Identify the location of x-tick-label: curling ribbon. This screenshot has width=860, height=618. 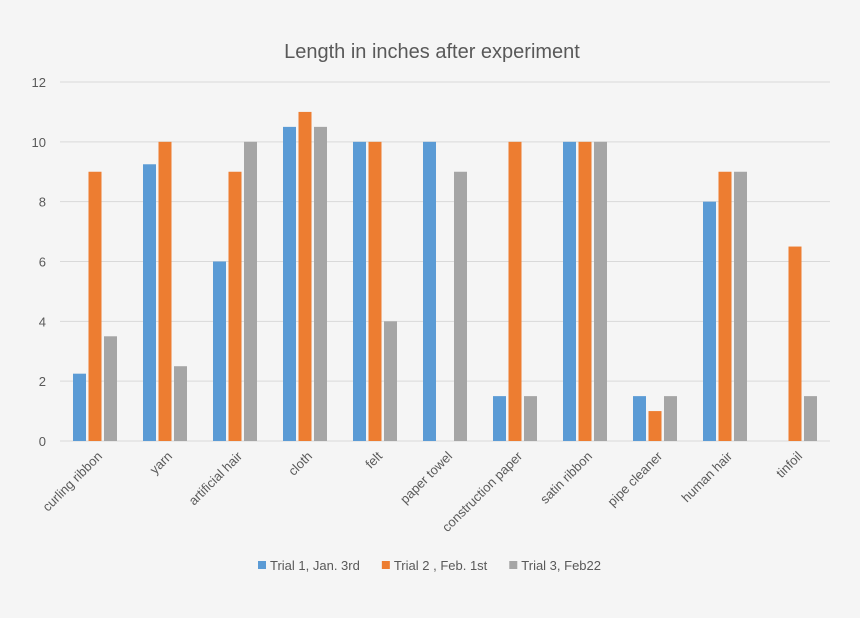
(72, 482).